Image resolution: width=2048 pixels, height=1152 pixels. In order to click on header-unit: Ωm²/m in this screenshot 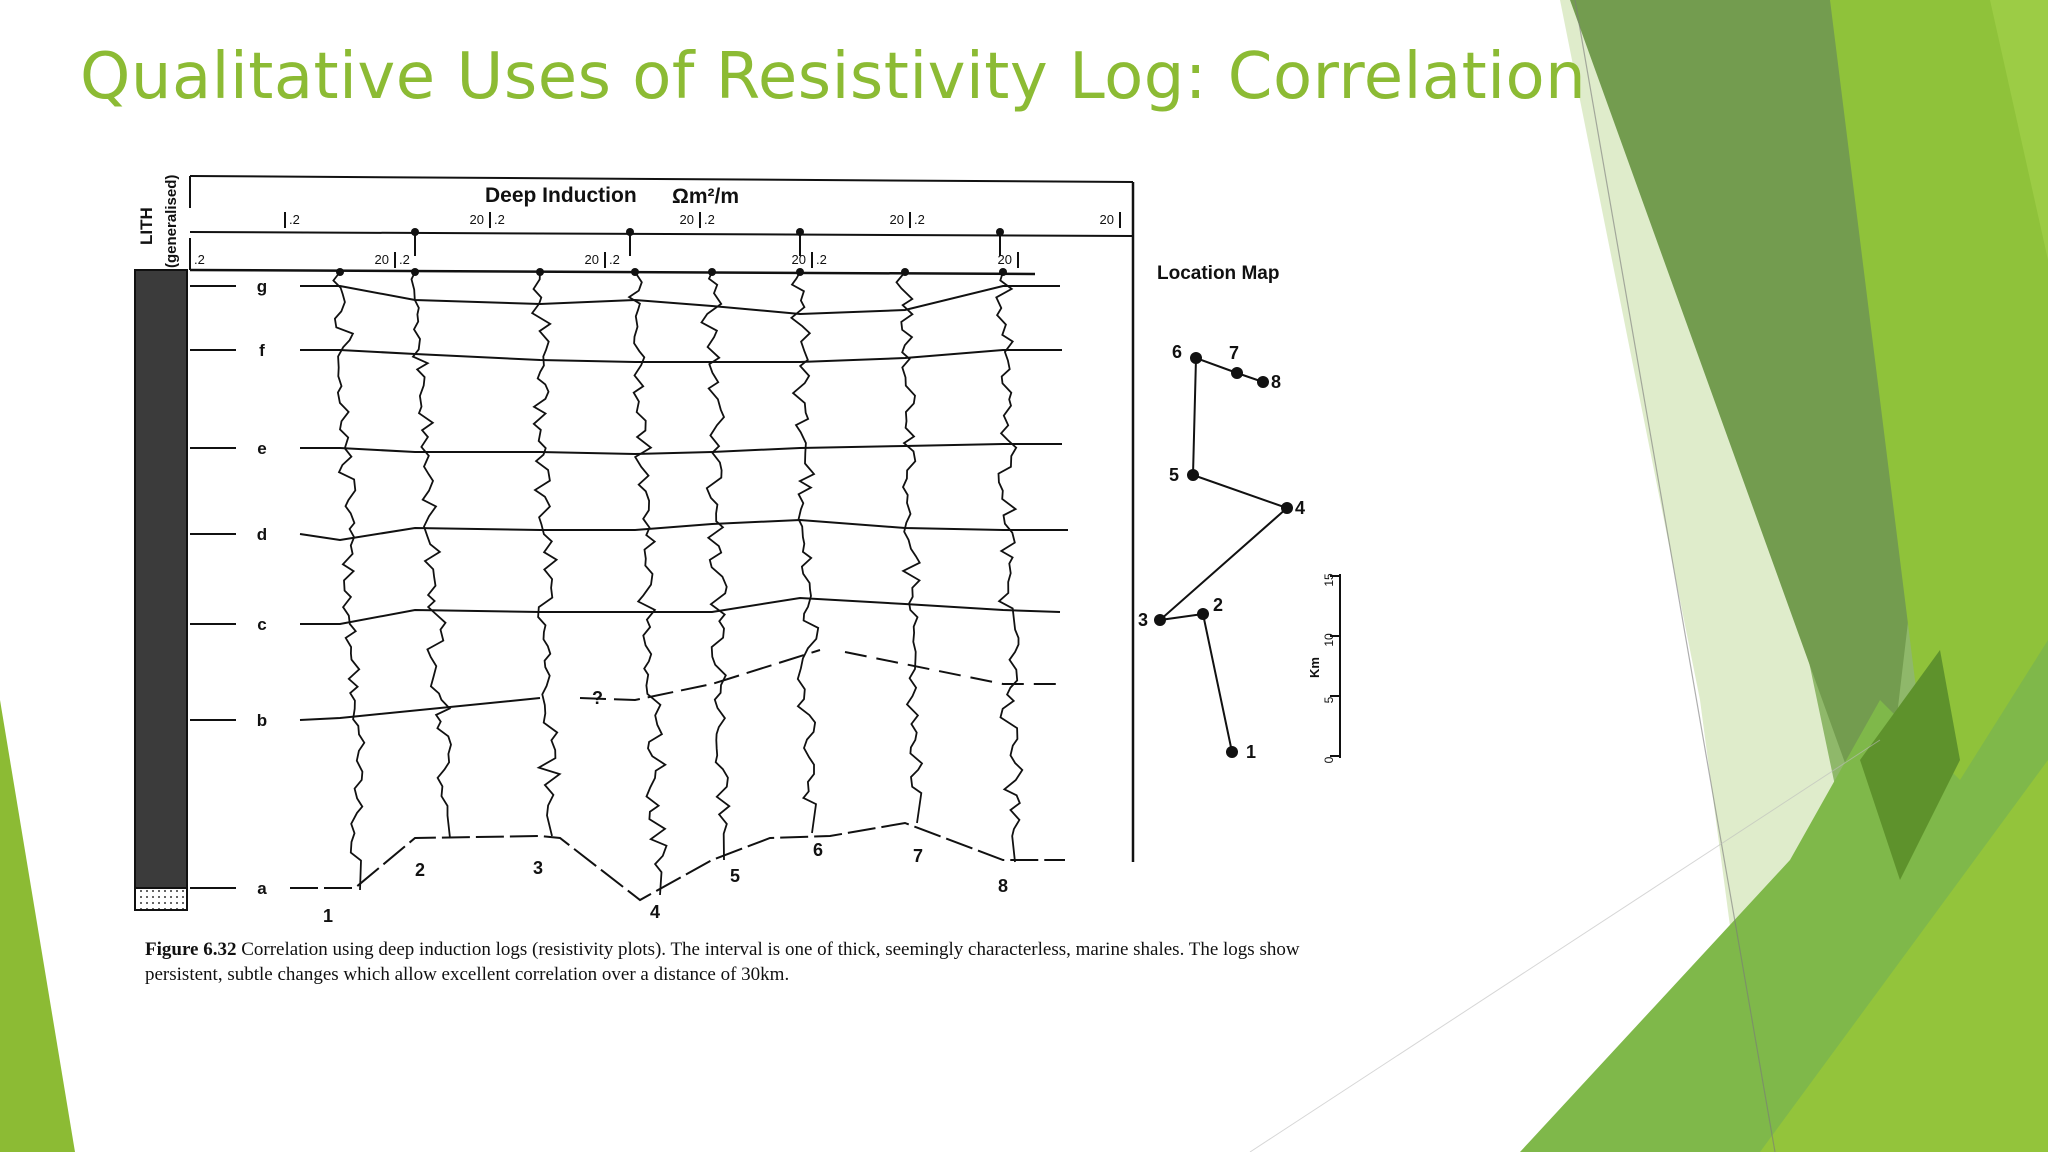, I will do `click(705, 196)`.